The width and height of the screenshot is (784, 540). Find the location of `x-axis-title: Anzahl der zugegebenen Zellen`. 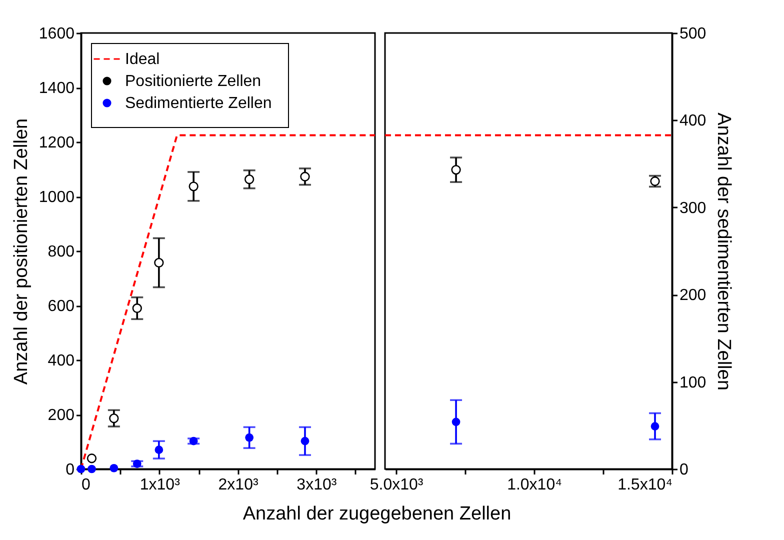

x-axis-title: Anzahl der zugegebenen Zellen is located at coordinates (377, 514).